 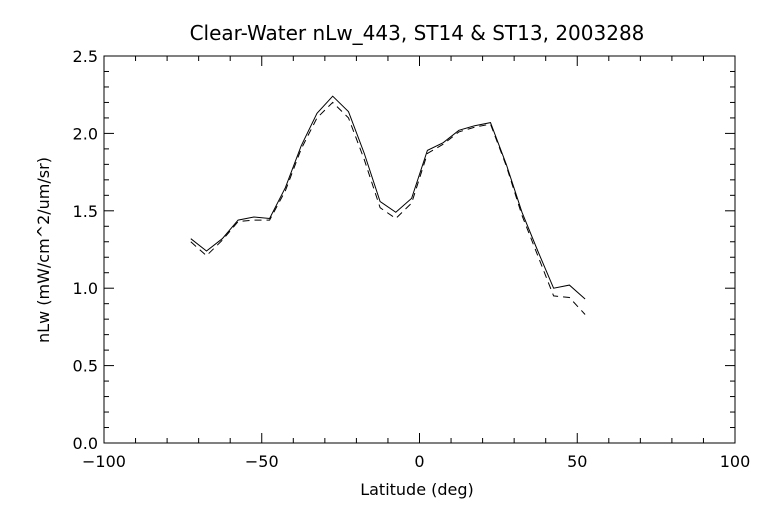 What do you see at coordinates (262, 461) in the screenshot?
I see `x-tick-label: −50` at bounding box center [262, 461].